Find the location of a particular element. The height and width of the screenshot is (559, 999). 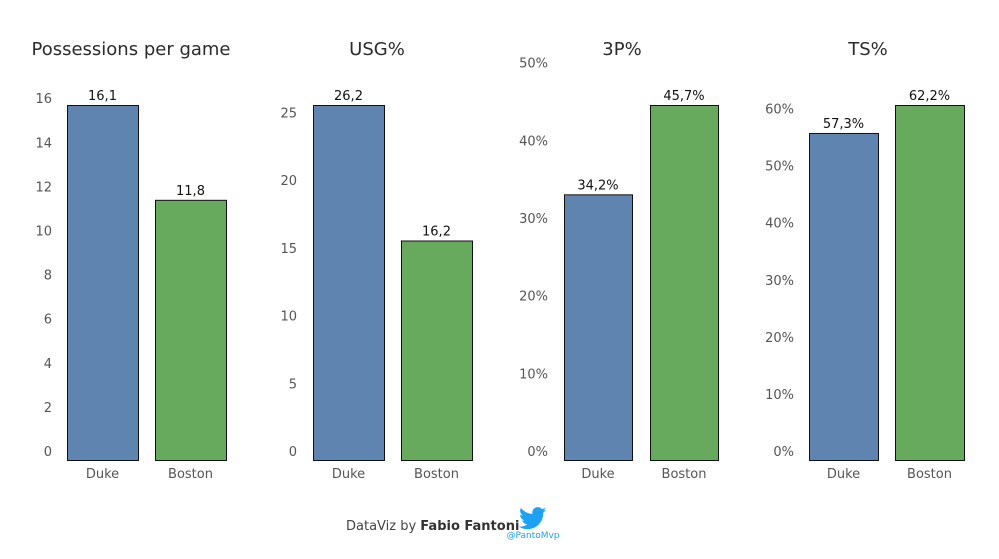

chart-title: Possessions per game is located at coordinates (130, 49).